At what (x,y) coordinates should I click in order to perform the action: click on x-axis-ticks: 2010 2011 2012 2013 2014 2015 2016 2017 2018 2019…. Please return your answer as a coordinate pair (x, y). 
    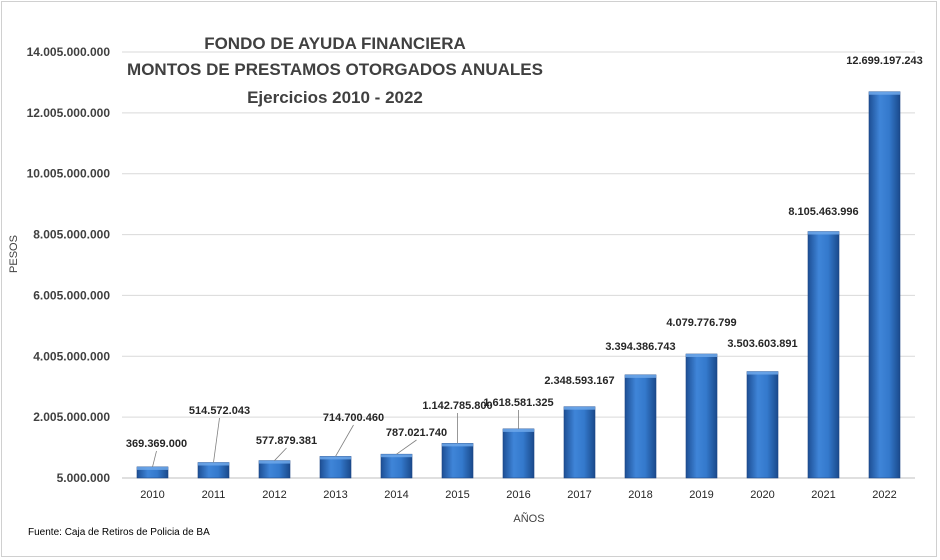
    Looking at the image, I should click on (518, 495).